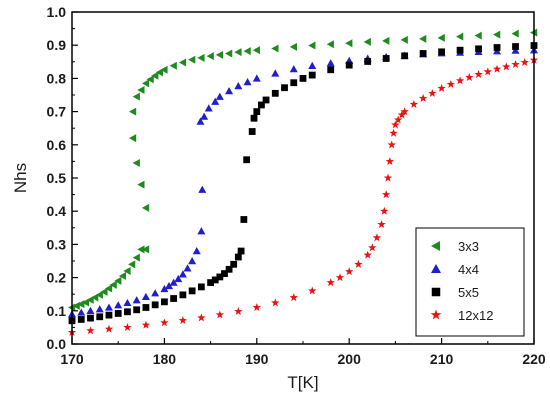 The image size is (550, 405). Describe the element at coordinates (57, 211) in the screenshot. I see `y-tick-label: 0.4` at that location.